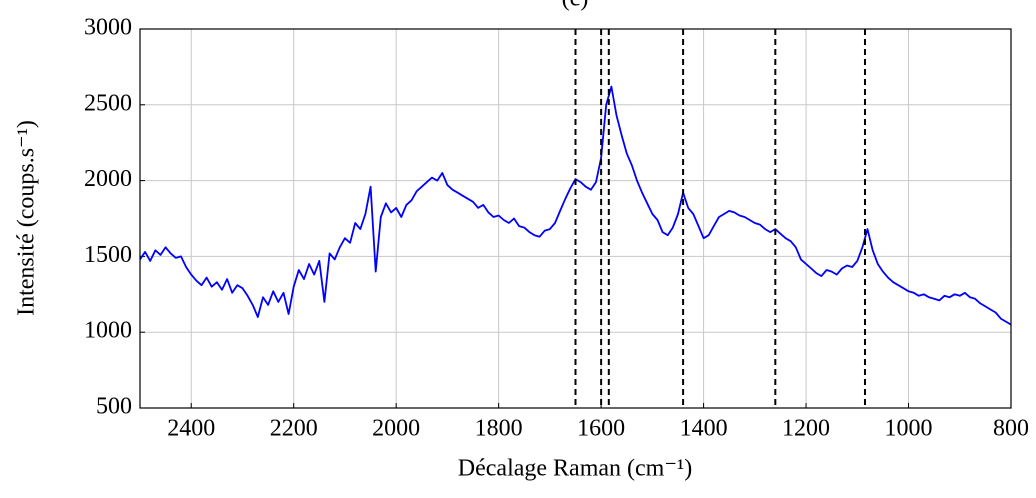 The width and height of the screenshot is (1036, 498). Describe the element at coordinates (114, 407) in the screenshot. I see `y-tick-label: 500` at that location.